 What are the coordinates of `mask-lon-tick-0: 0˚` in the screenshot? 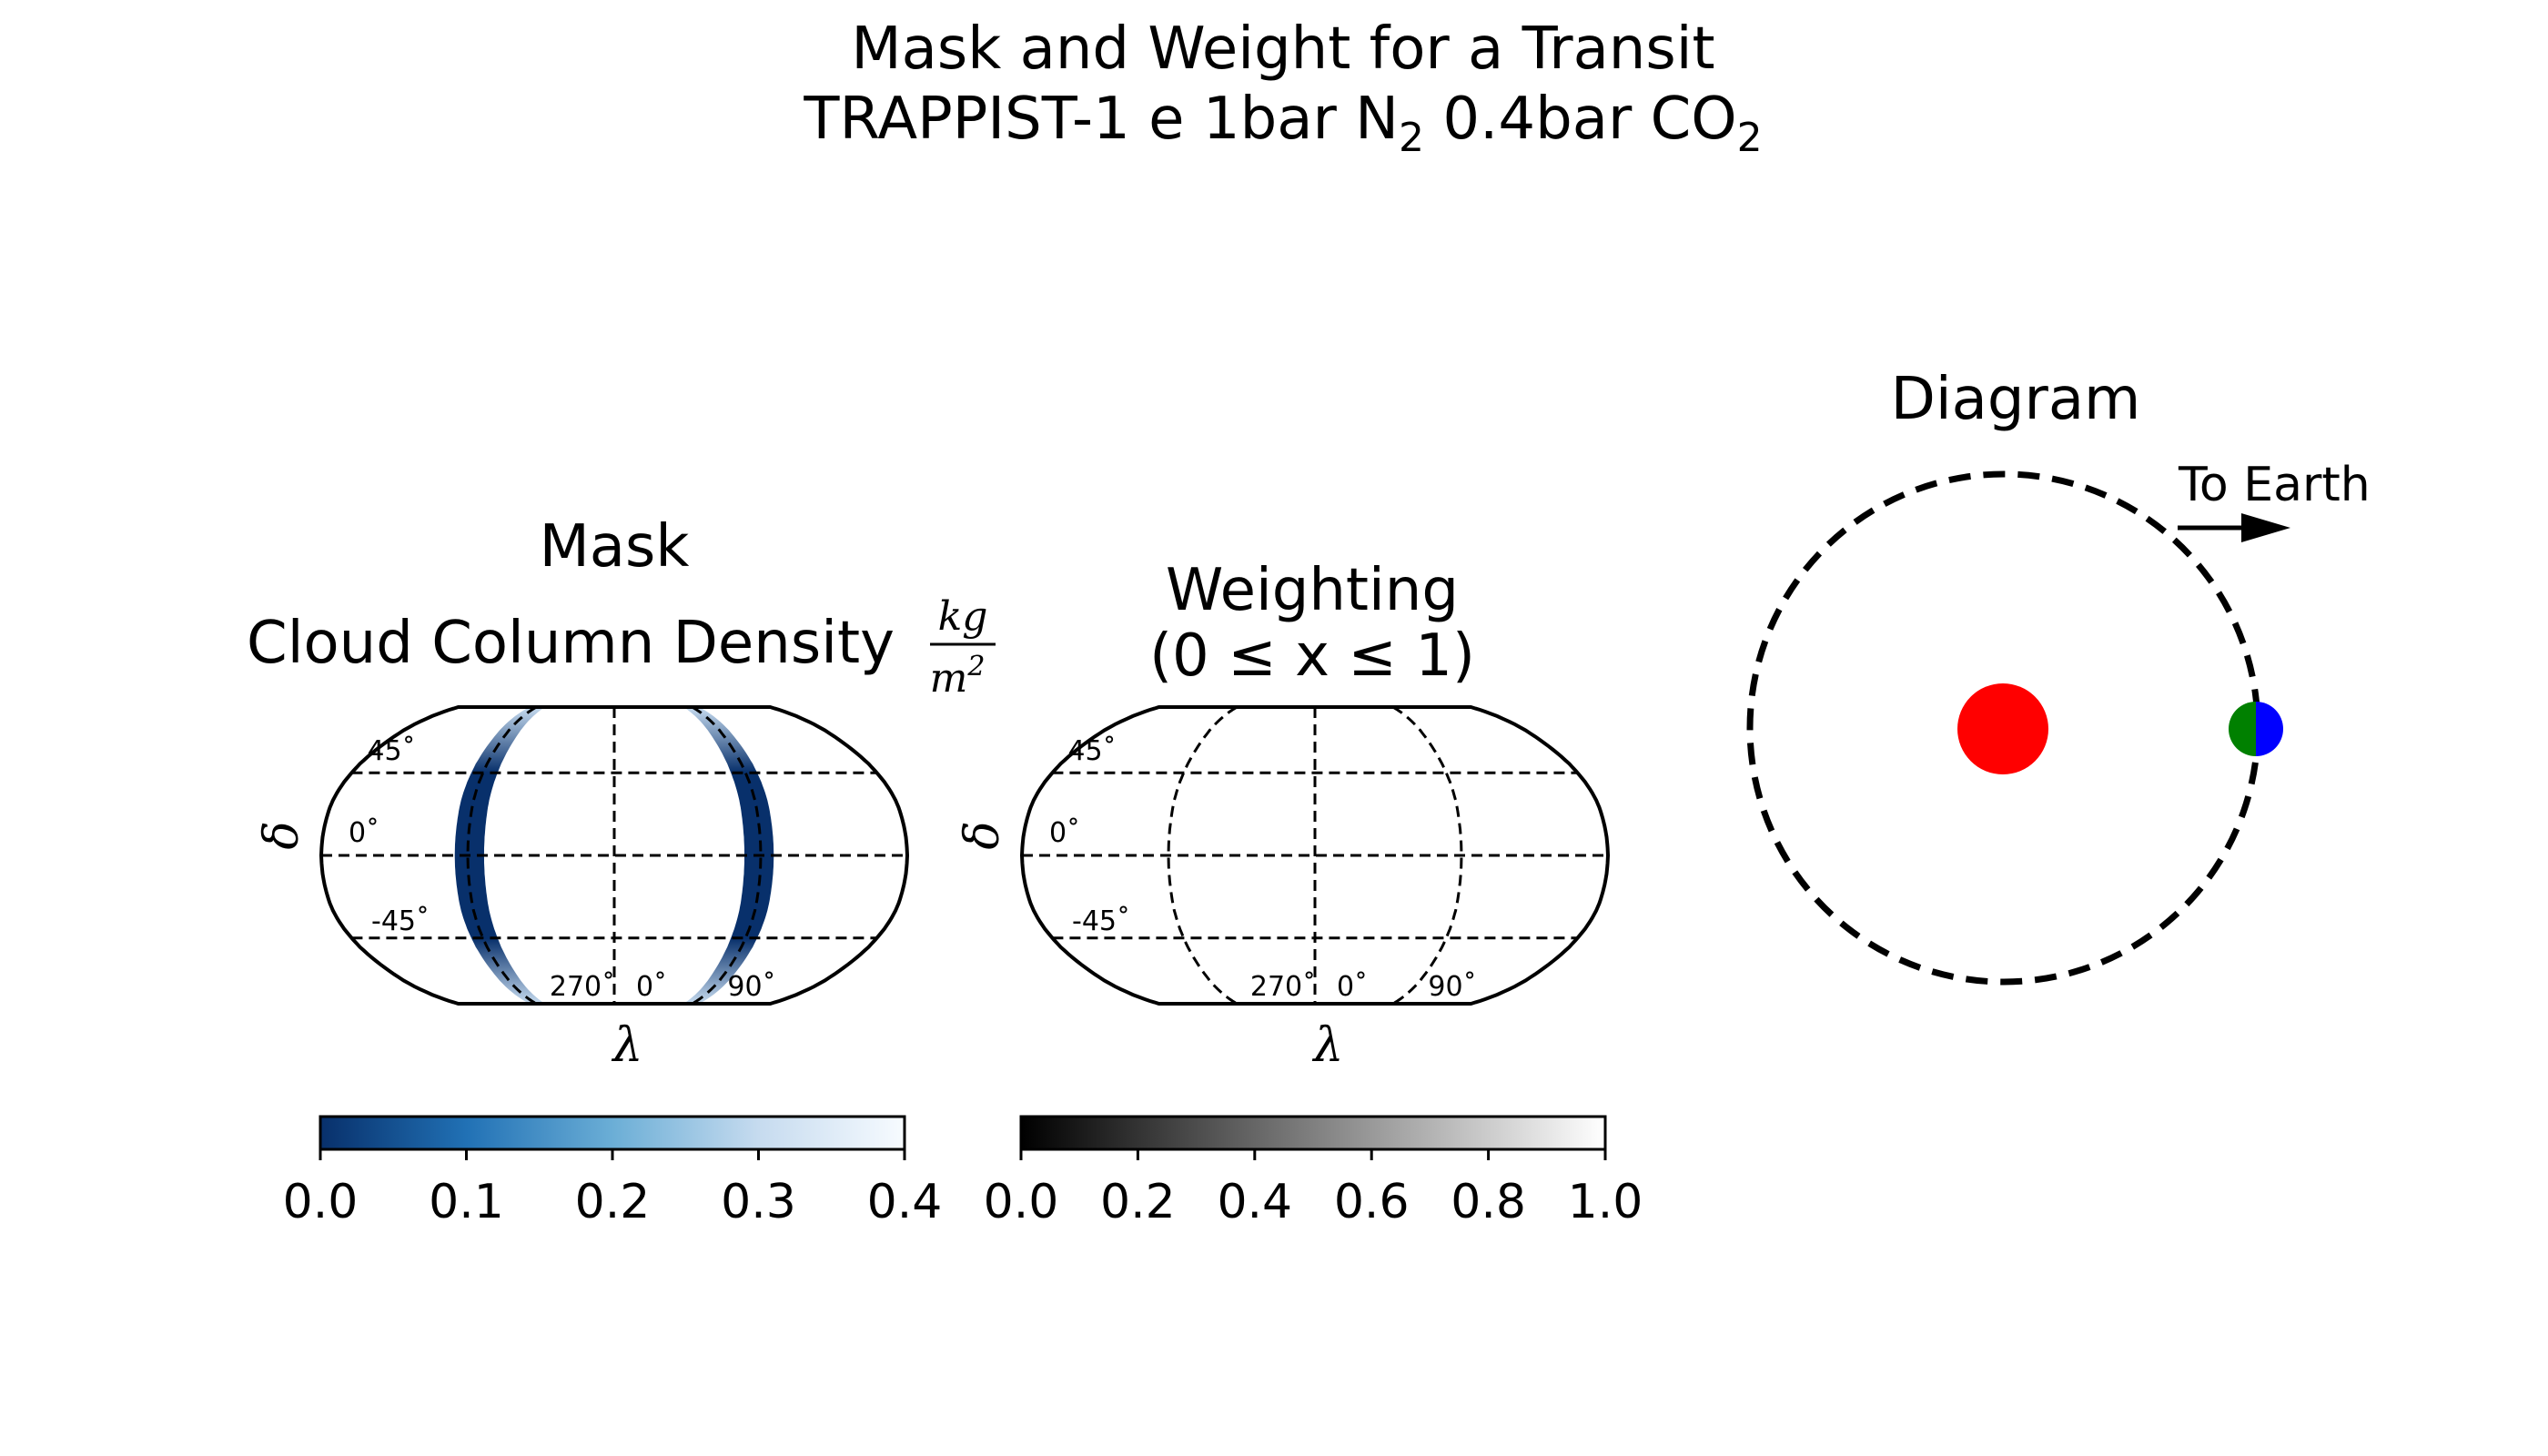 It's located at (652, 987).